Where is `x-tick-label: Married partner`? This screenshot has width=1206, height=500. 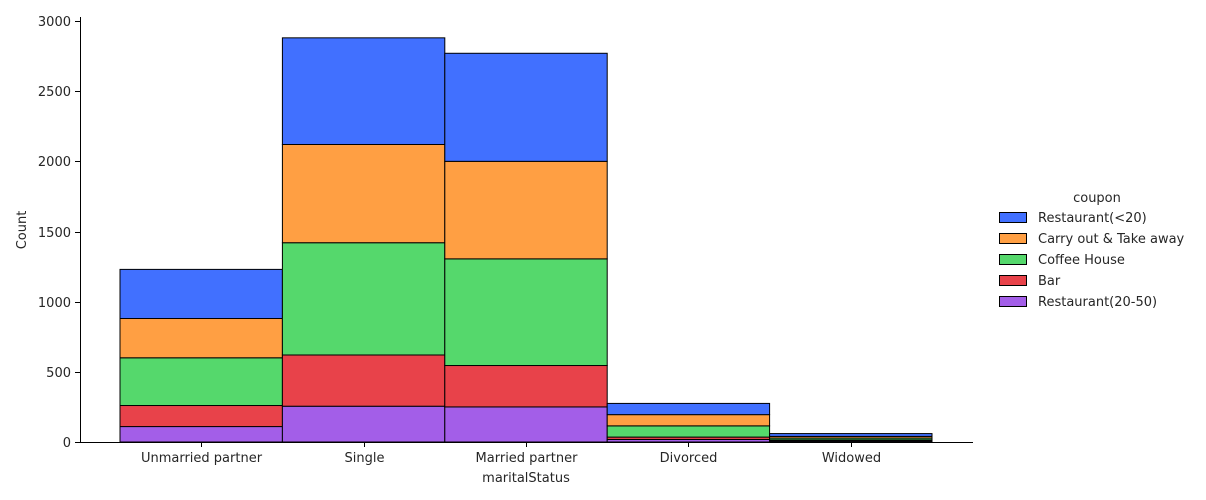
x-tick-label: Married partner is located at coordinates (527, 458).